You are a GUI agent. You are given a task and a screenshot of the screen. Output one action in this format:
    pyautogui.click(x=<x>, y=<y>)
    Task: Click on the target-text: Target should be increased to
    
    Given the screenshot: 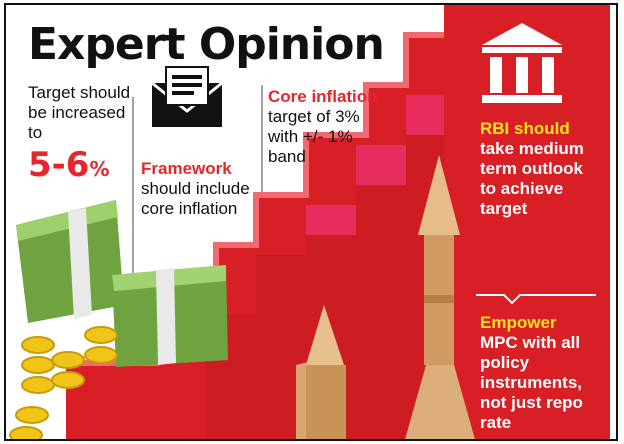 What is the action you would take?
    pyautogui.click(x=79, y=112)
    